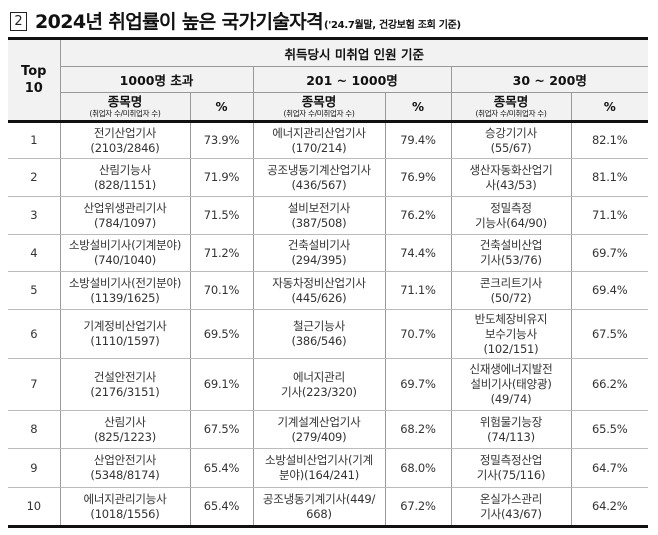 The image size is (658, 535). I want to click on name-cell-group1: 소방설비기사(기계분야) (740/1040), so click(124, 253).